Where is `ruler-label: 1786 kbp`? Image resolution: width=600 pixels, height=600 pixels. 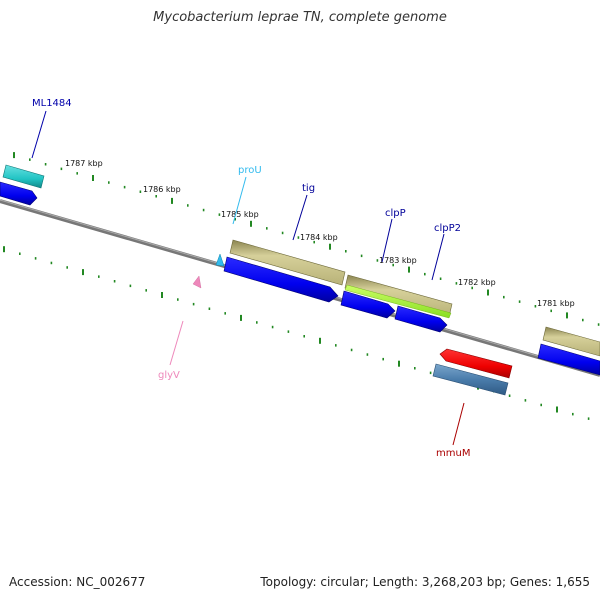 ruler-label: 1786 kbp is located at coordinates (162, 189).